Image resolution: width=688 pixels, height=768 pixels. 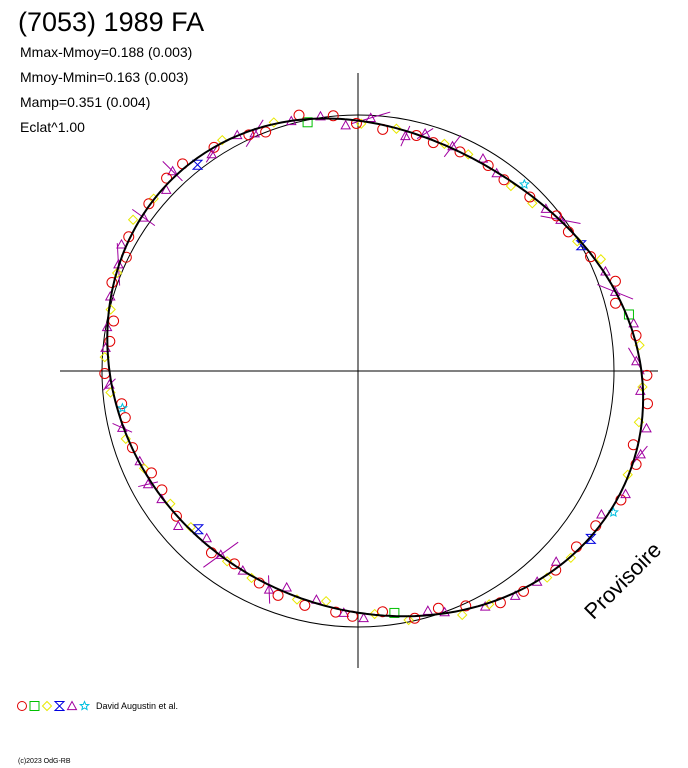 I want to click on stat-mmax-mmoy: Mmax-Mmoy=0.188 (0.003), so click(x=106, y=52).